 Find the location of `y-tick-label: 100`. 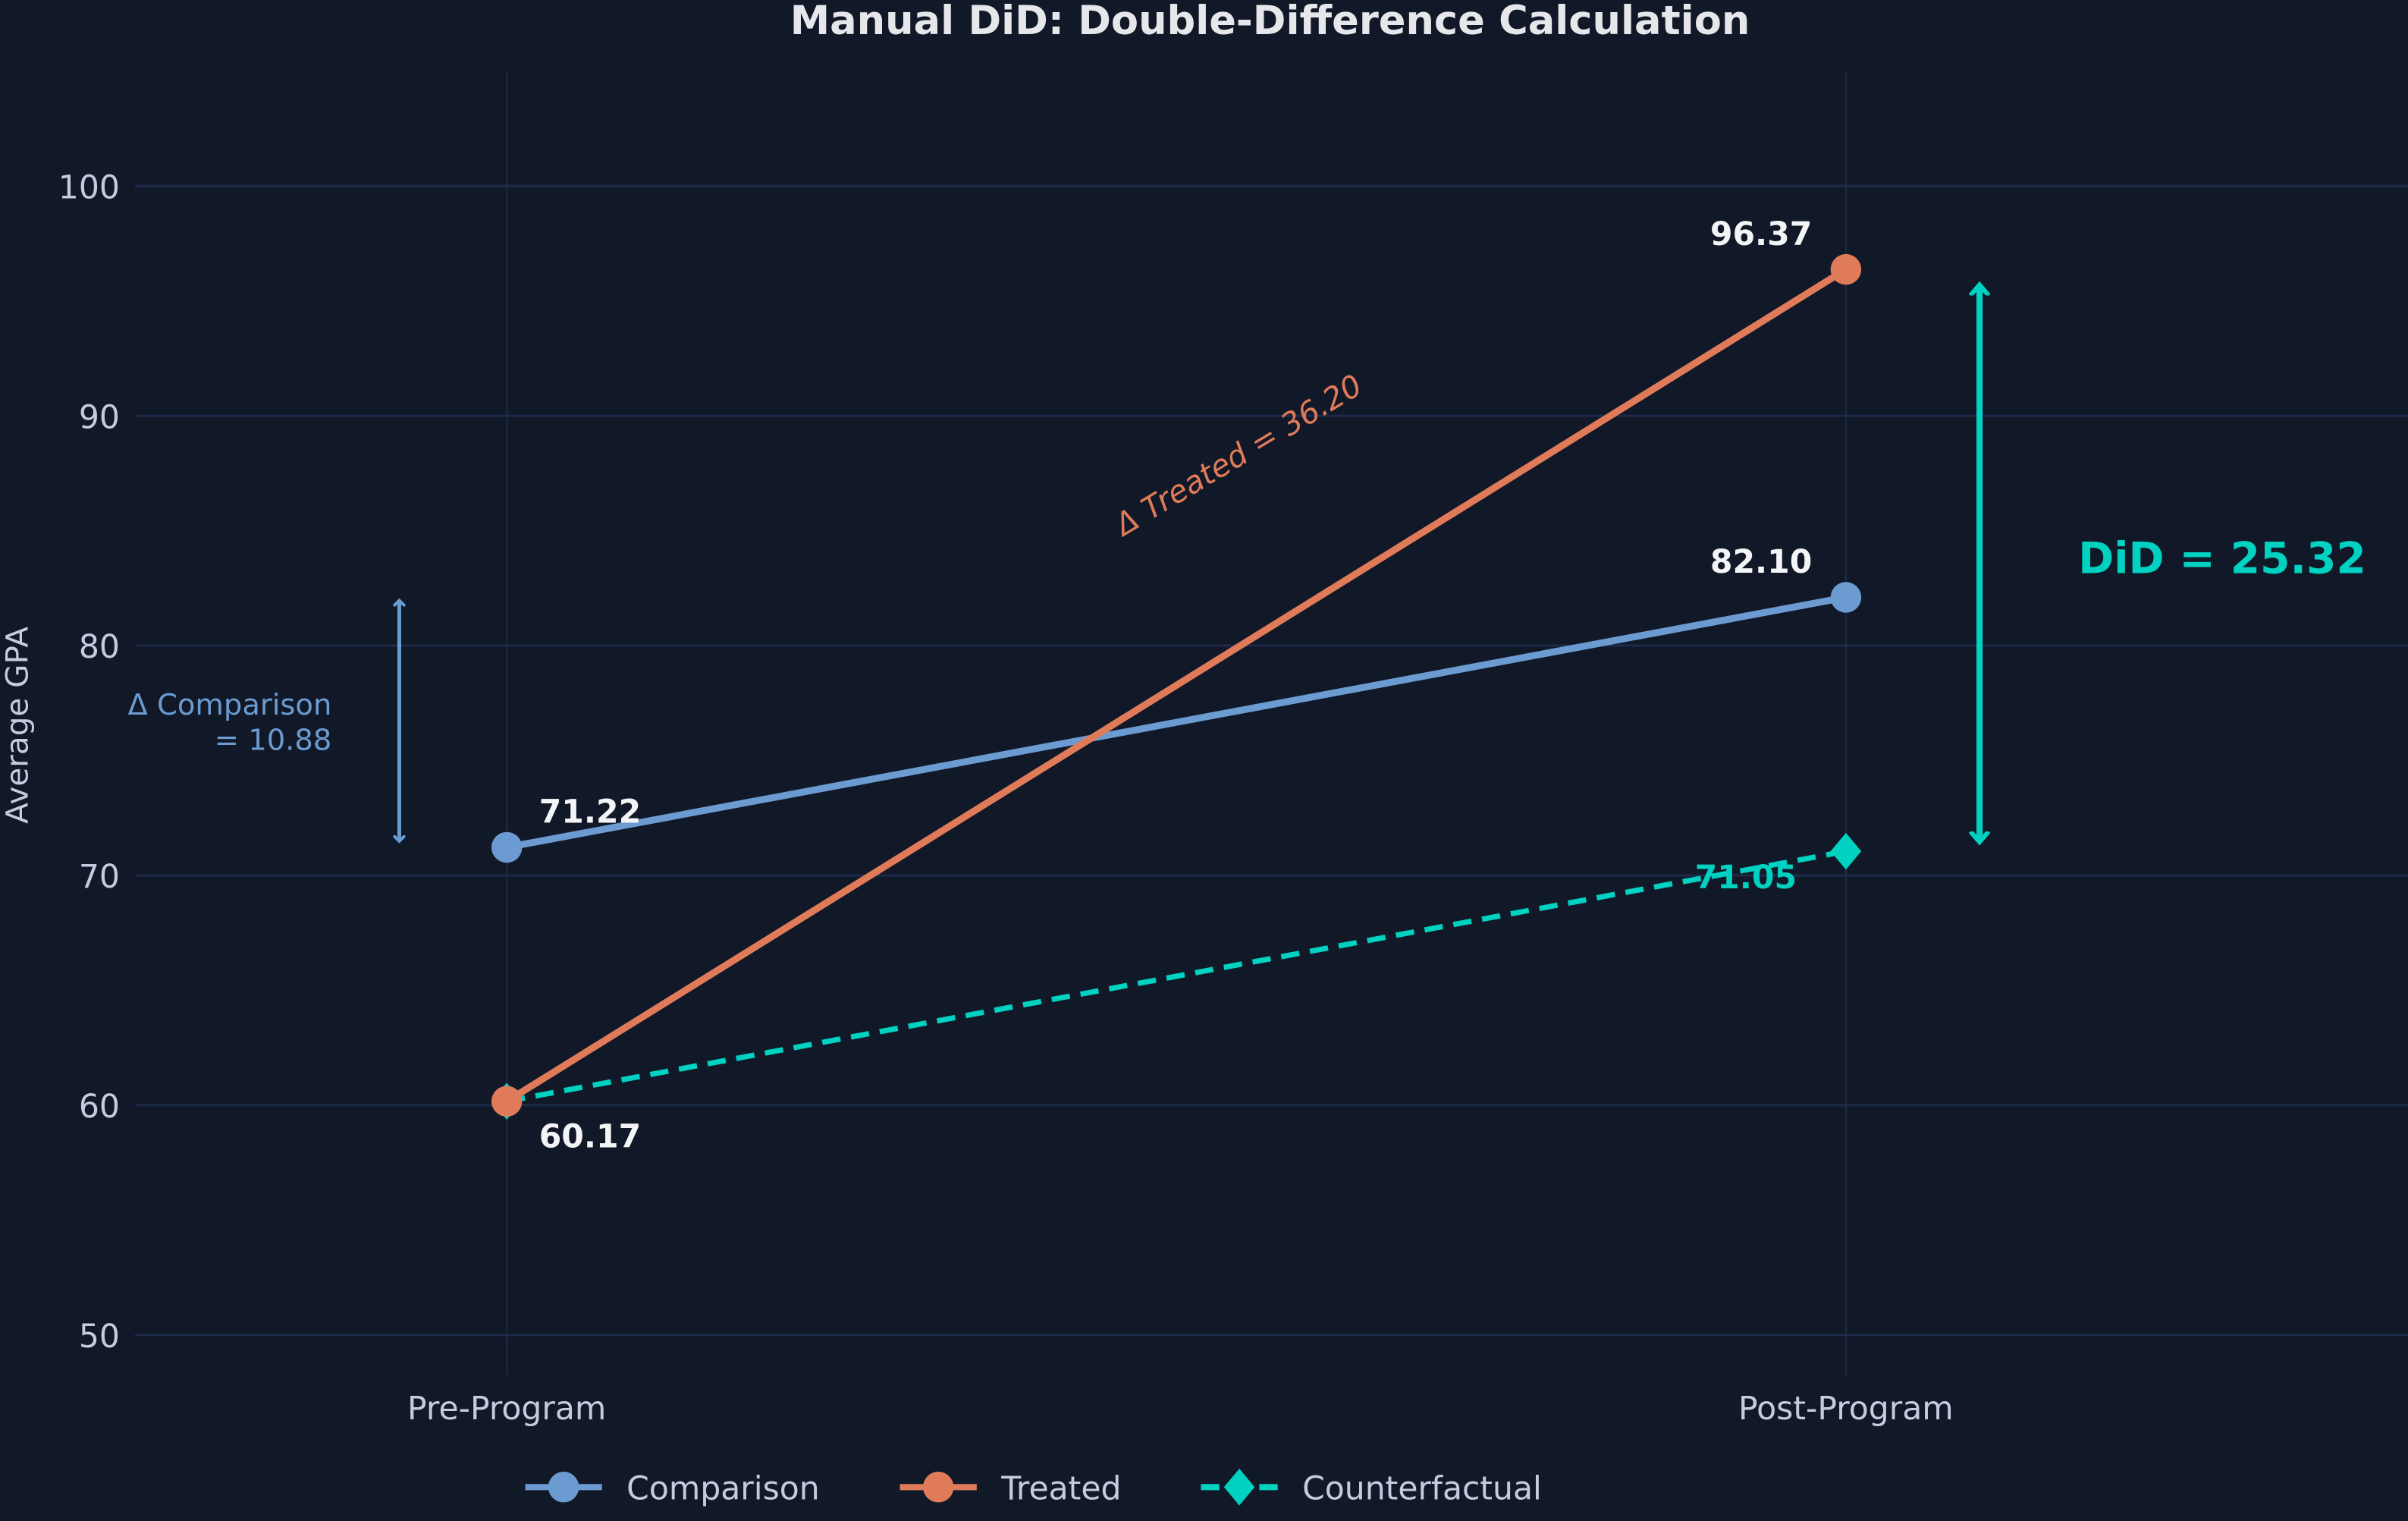

y-tick-label: 100 is located at coordinates (89, 187).